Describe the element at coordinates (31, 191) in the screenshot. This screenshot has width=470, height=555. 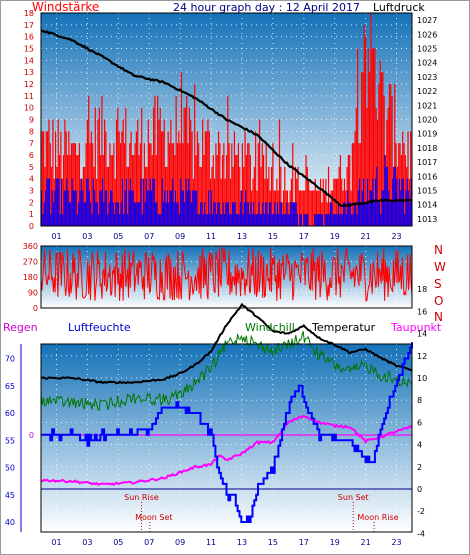
I see `wind-tick-label: 3` at that location.